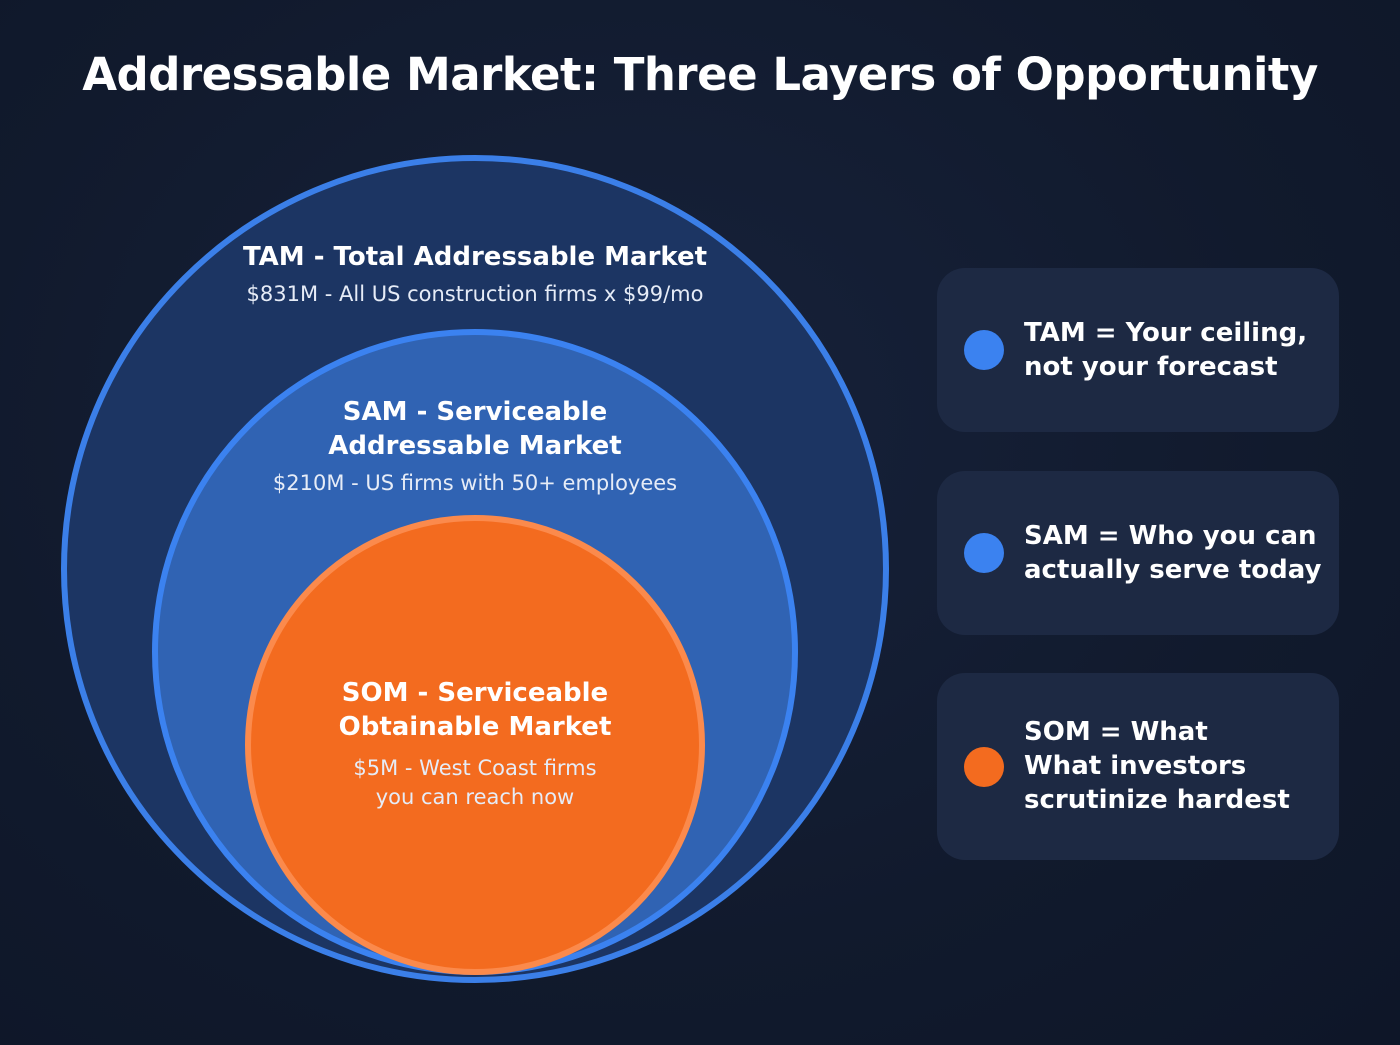 This screenshot has height=1045, width=1400. Describe the element at coordinates (475, 693) in the screenshot. I see `som-heading-line1: SOM - Serviceable` at that location.